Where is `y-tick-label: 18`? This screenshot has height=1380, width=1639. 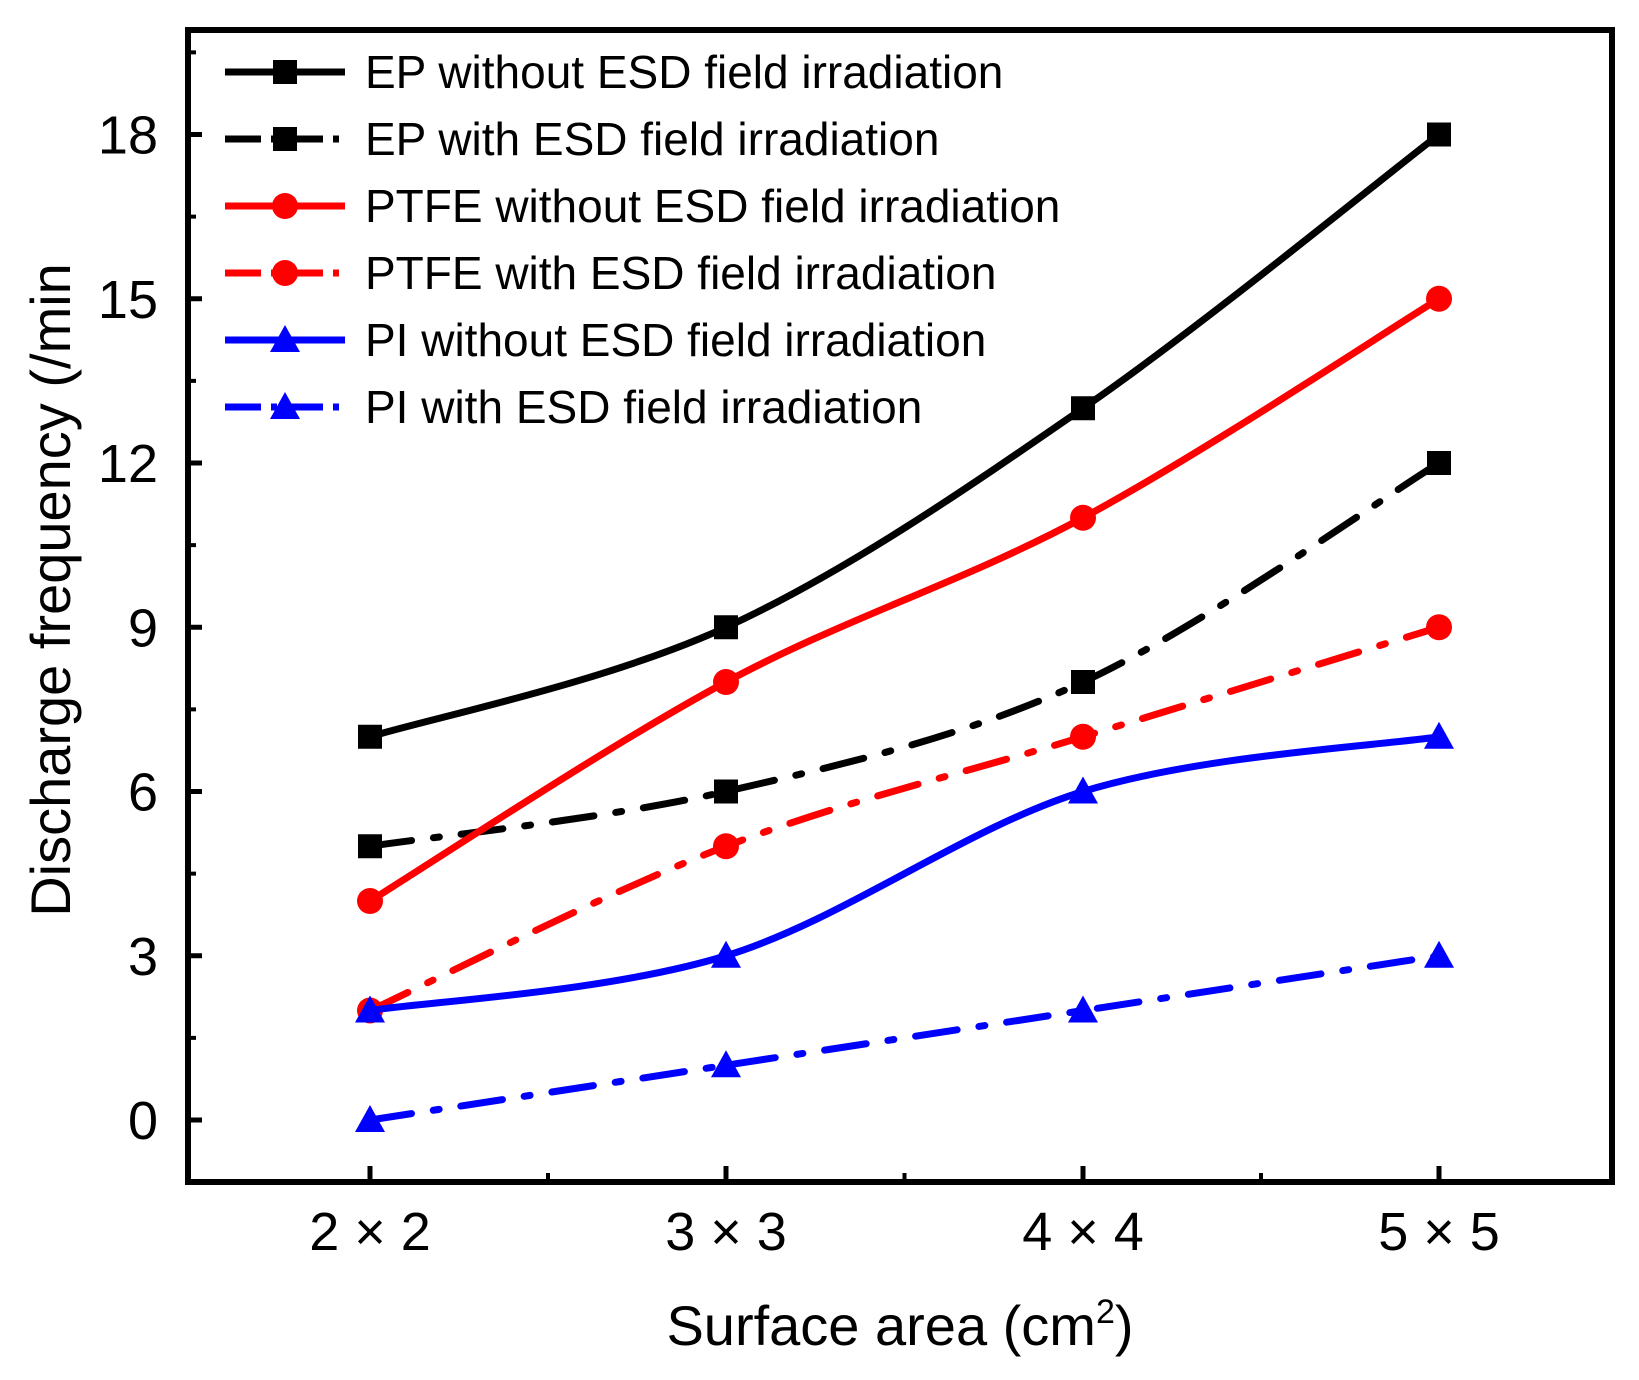
y-tick-label: 18 is located at coordinates (128, 136).